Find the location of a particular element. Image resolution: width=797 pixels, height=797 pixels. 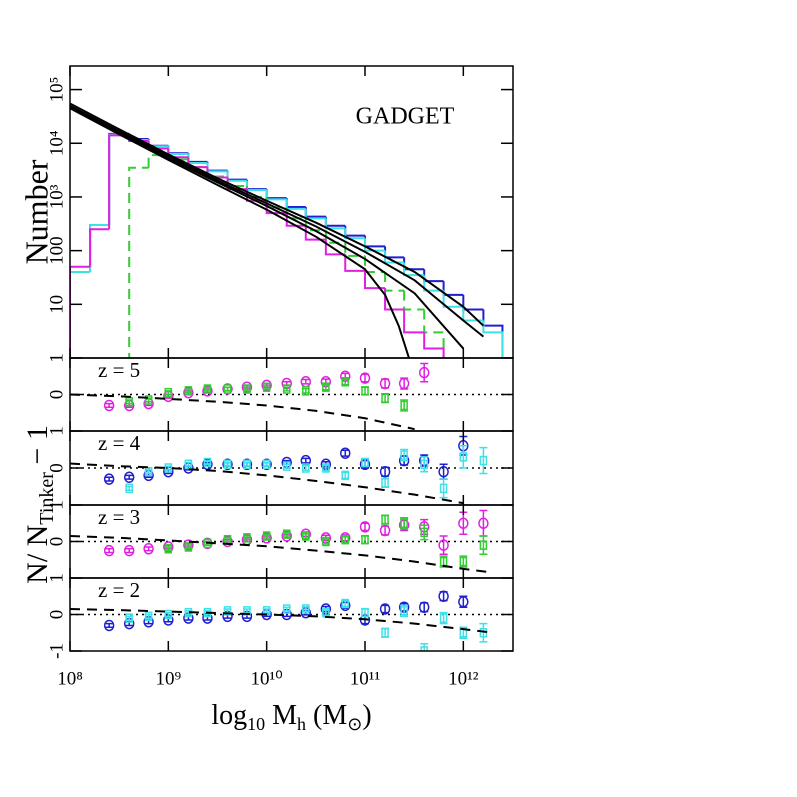

y-tick-label: 0 is located at coordinates (56, 395).